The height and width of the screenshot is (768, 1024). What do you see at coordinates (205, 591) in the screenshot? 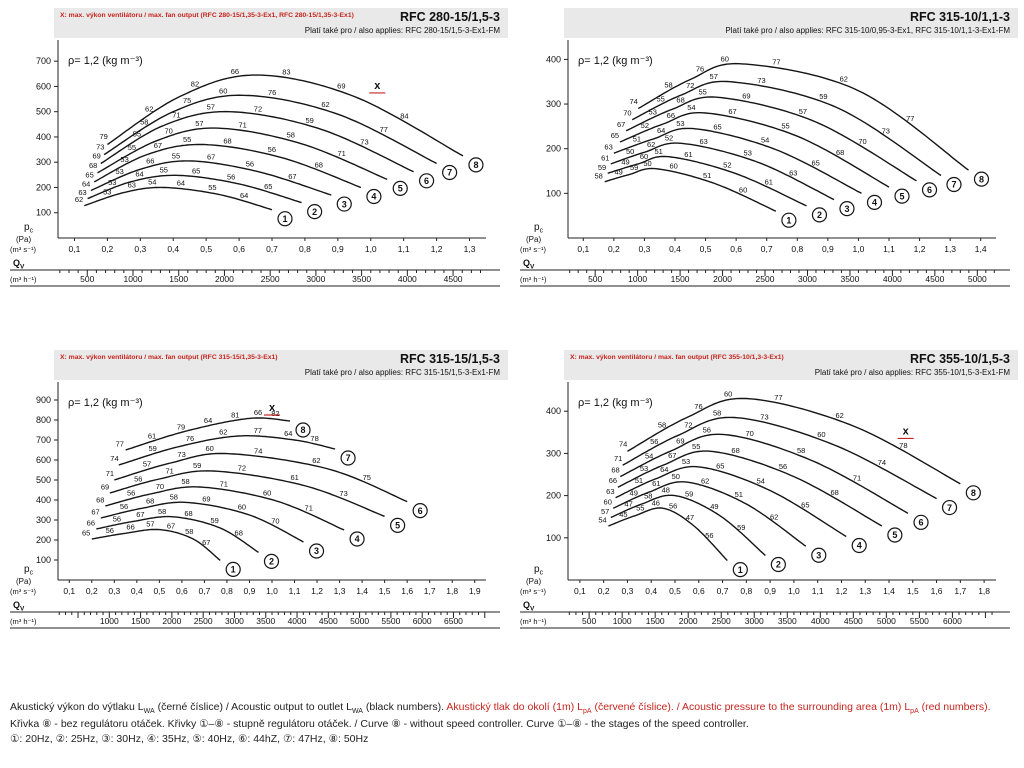
I see `svg-text: 0,7` at bounding box center [205, 591].